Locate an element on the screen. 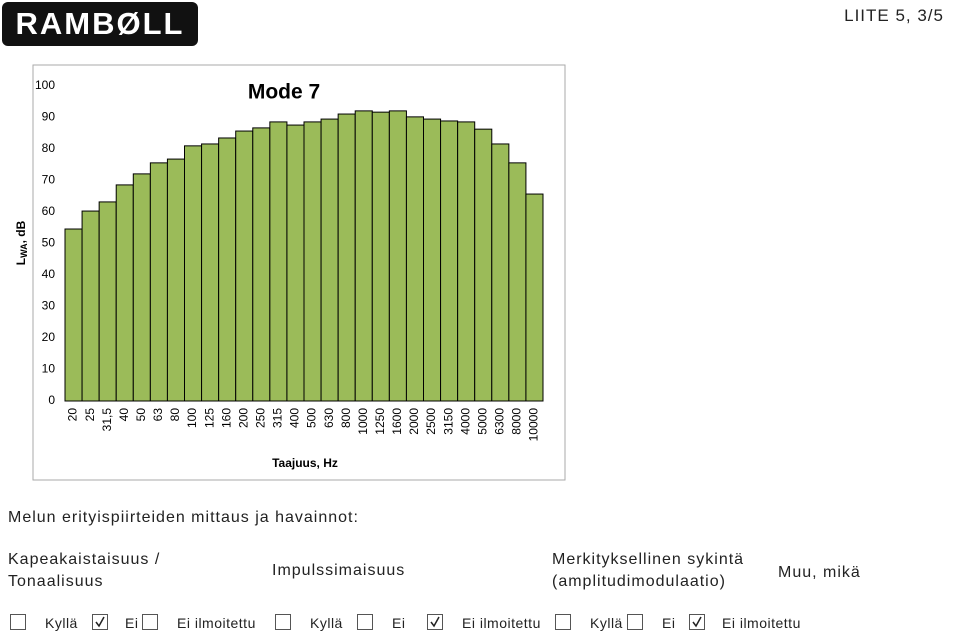 Image resolution: width=960 pixels, height=639 pixels. chart-title: Mode 7 is located at coordinates (284, 92).